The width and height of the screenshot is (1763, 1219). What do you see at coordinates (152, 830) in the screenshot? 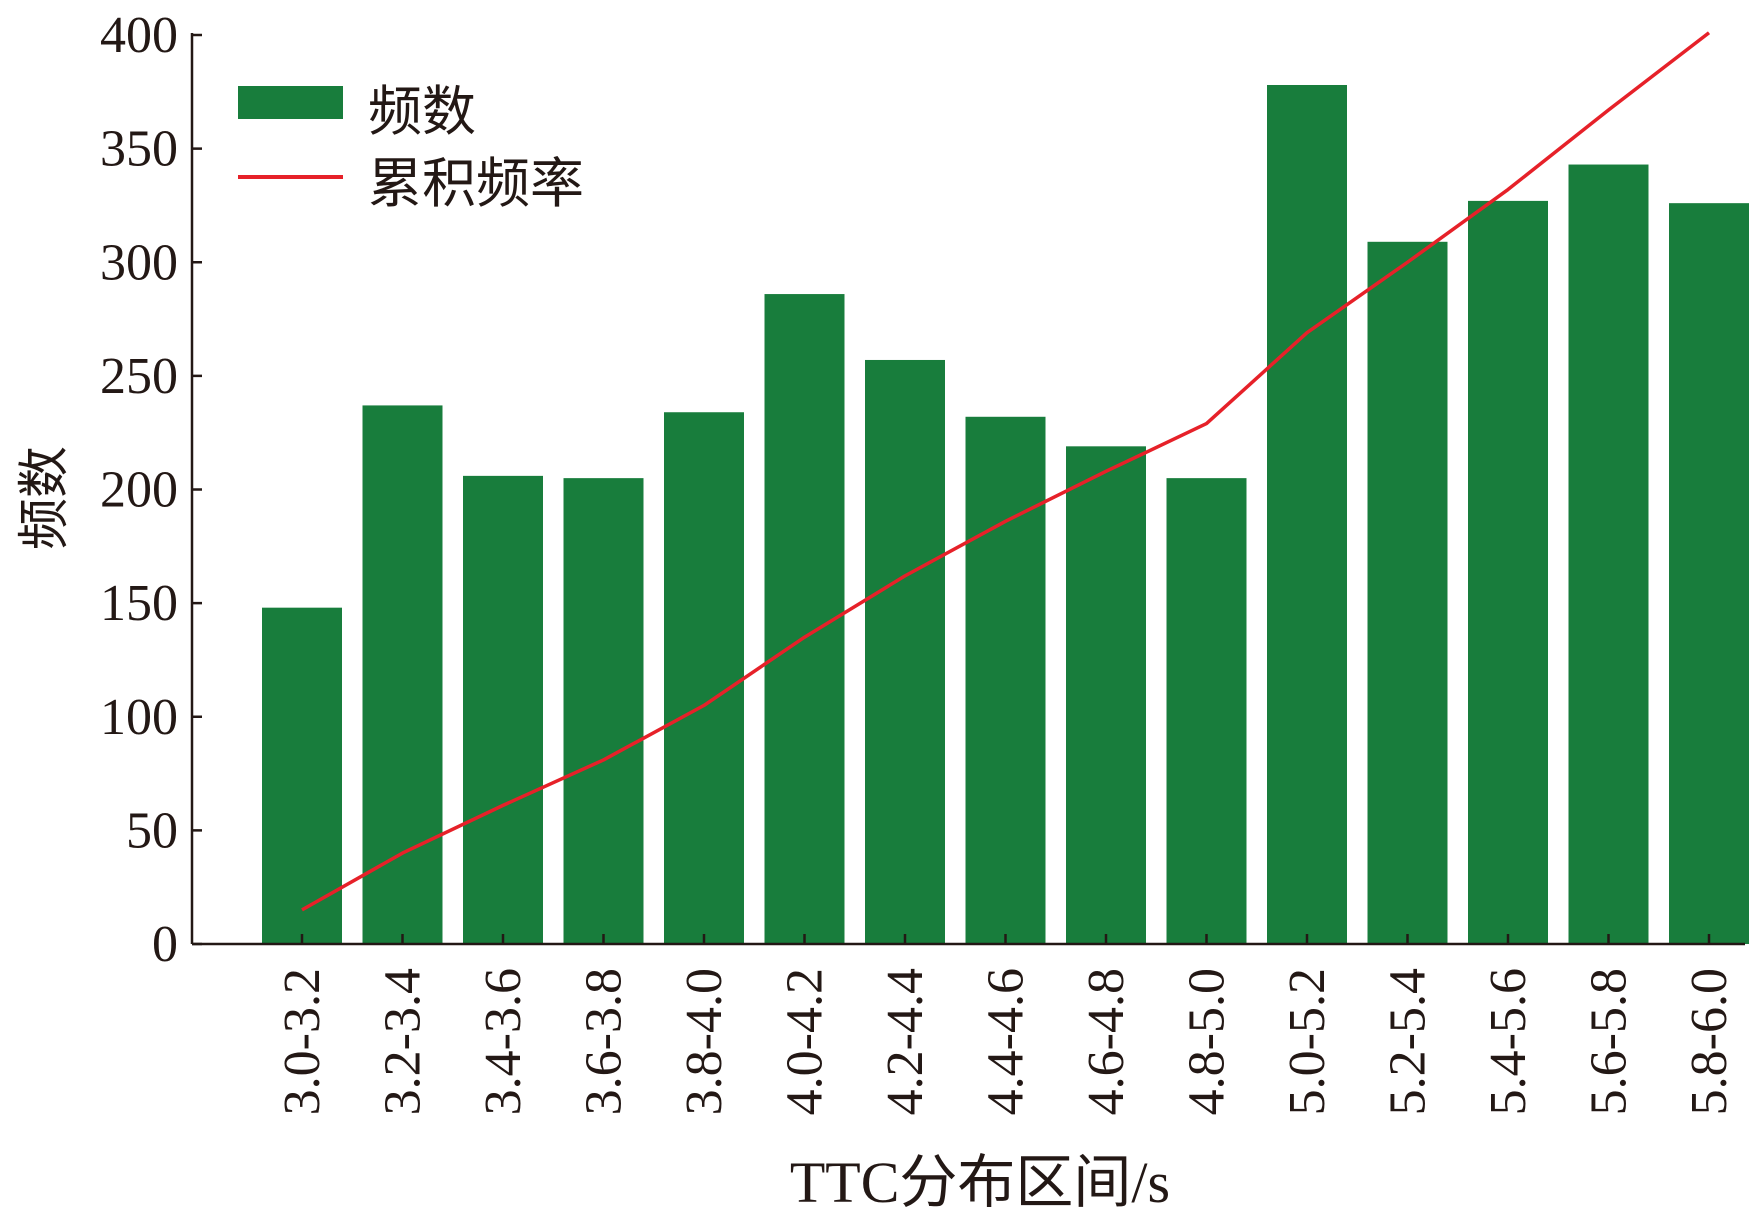
I see `y-tick-label: 50` at bounding box center [152, 830].